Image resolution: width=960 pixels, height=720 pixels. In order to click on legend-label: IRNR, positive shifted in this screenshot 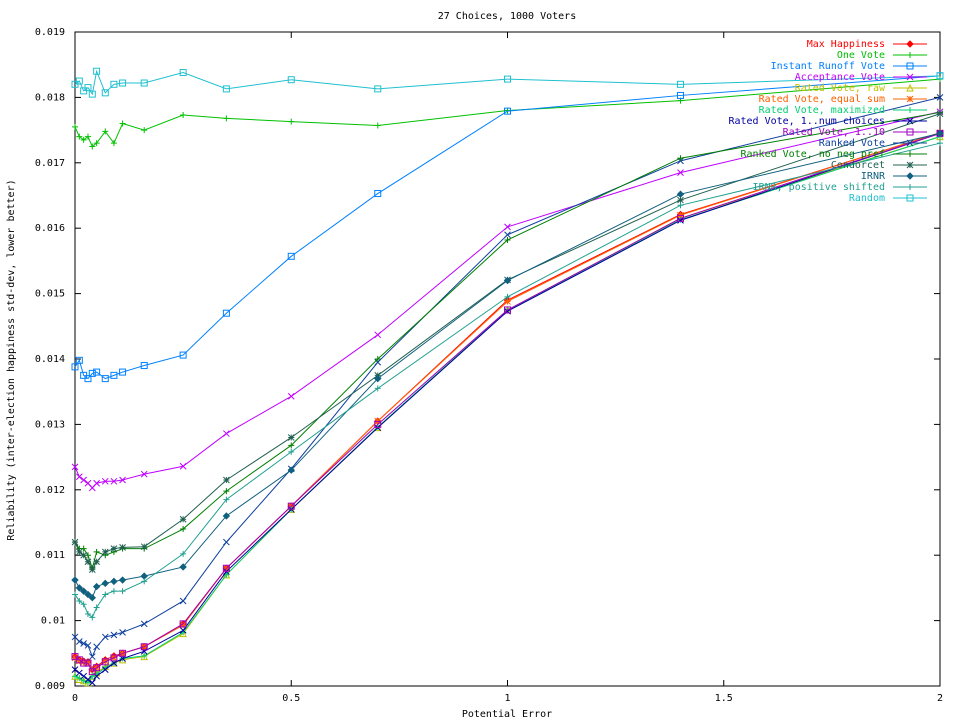, I will do `click(819, 187)`.